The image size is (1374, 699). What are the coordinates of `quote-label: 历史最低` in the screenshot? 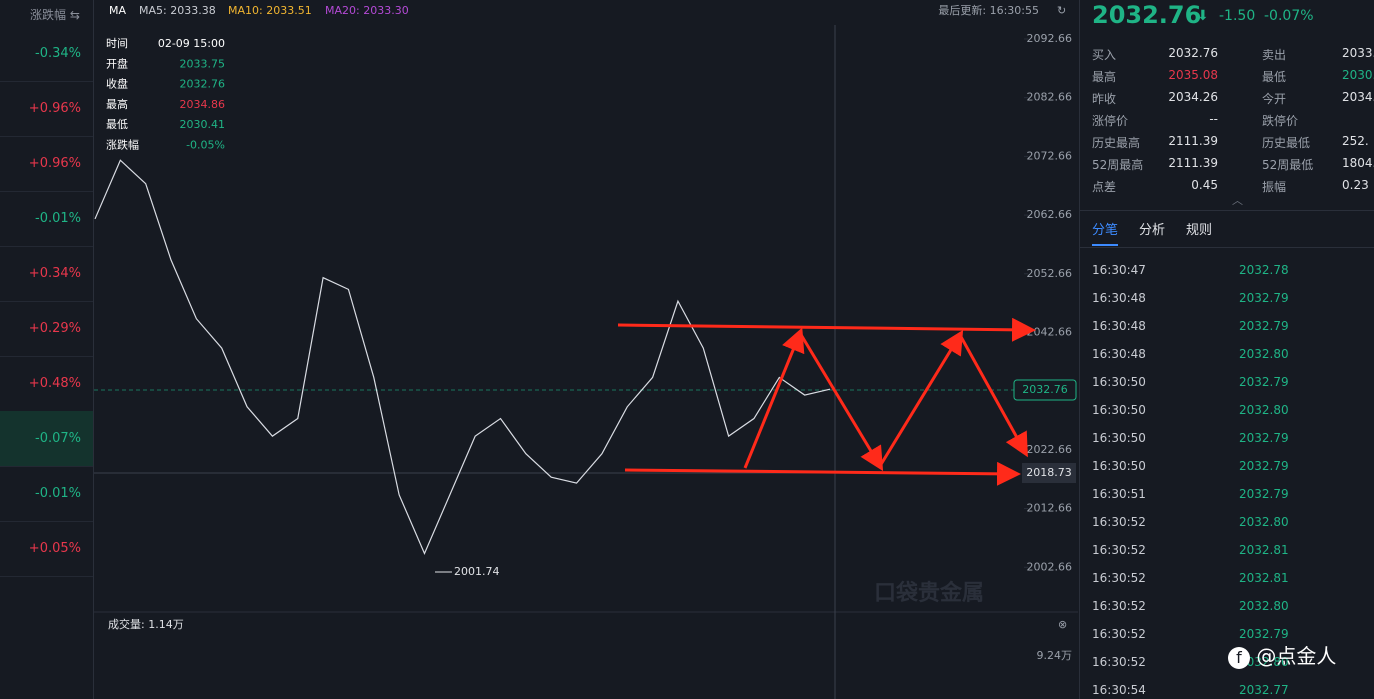 It's located at (1286, 143).